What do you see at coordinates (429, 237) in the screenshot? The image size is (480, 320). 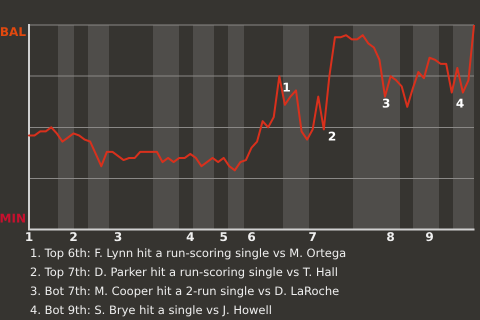 I see `x-tick-label: 9` at bounding box center [429, 237].